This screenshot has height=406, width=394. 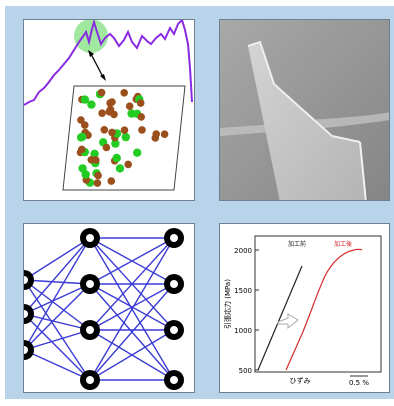 I want to click on legend-after: 加工後, so click(x=343, y=244).